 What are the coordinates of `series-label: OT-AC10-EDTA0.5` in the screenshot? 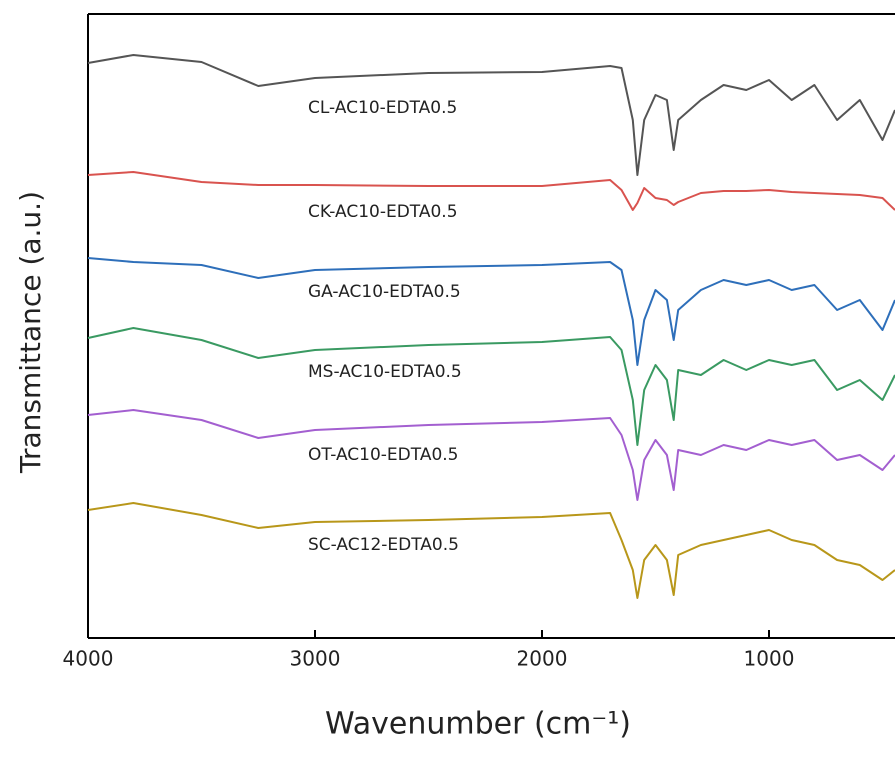 It's located at (383, 455).